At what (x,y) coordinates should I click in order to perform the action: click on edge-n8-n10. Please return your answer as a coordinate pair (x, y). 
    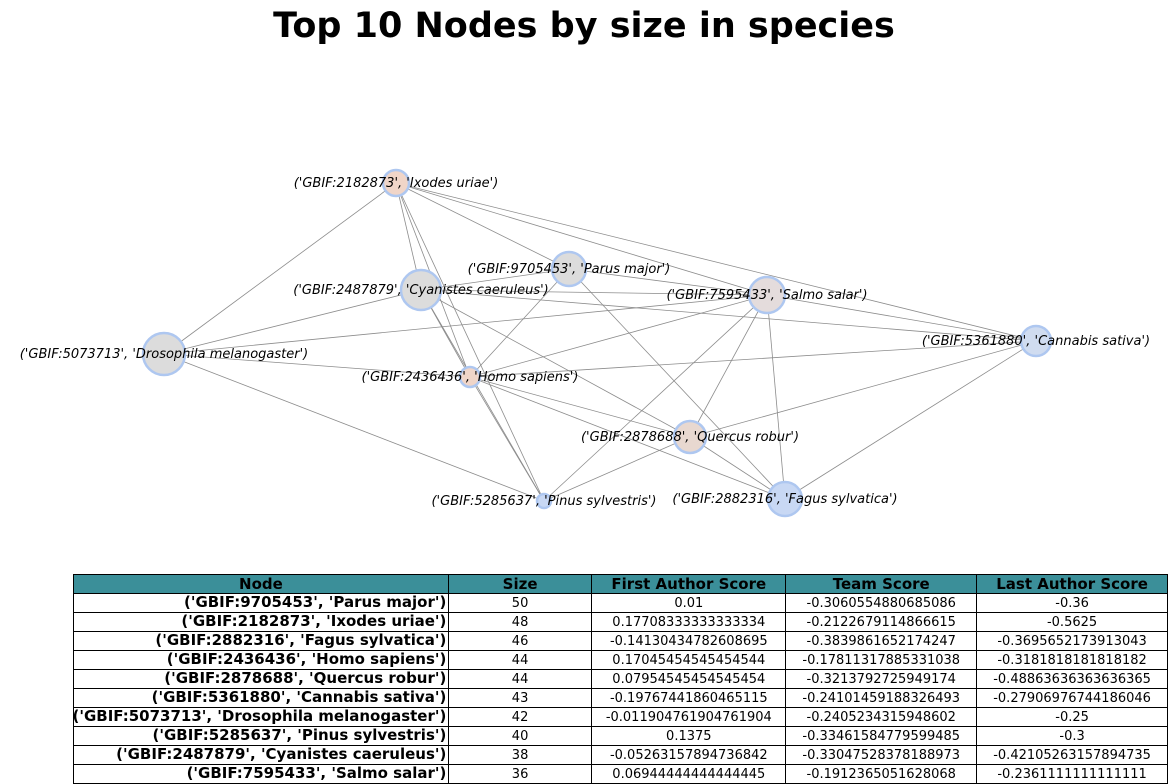
    Looking at the image, I should click on (737, 468).